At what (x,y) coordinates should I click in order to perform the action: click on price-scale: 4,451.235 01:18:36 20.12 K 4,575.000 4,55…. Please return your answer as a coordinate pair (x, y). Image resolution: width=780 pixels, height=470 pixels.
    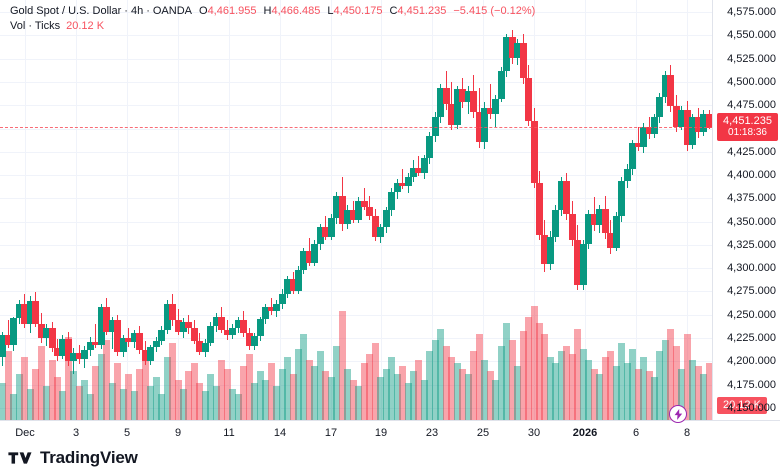
    Looking at the image, I should click on (746, 210).